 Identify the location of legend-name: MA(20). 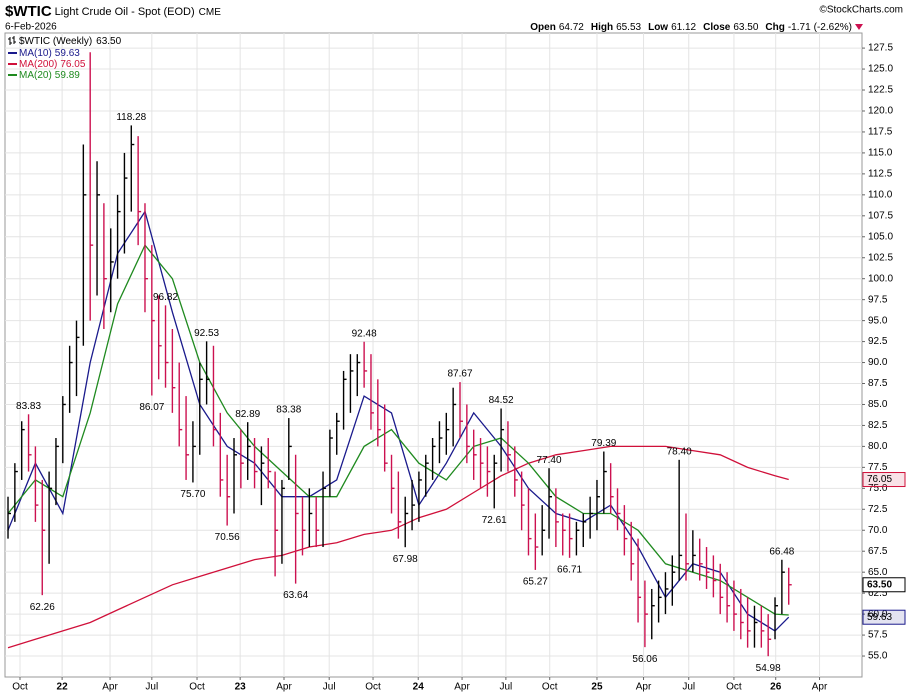
(35, 75).